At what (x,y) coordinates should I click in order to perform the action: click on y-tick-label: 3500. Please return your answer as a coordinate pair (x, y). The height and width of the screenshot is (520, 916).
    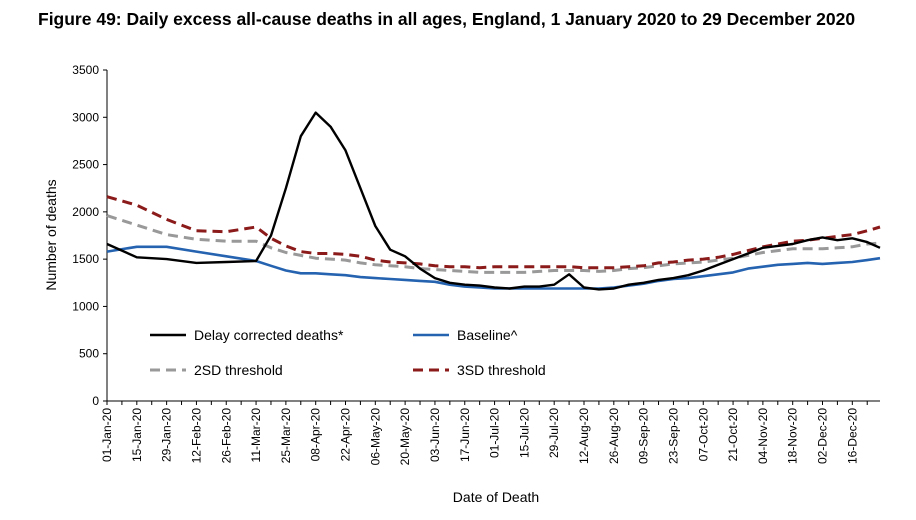
    Looking at the image, I should click on (85, 70).